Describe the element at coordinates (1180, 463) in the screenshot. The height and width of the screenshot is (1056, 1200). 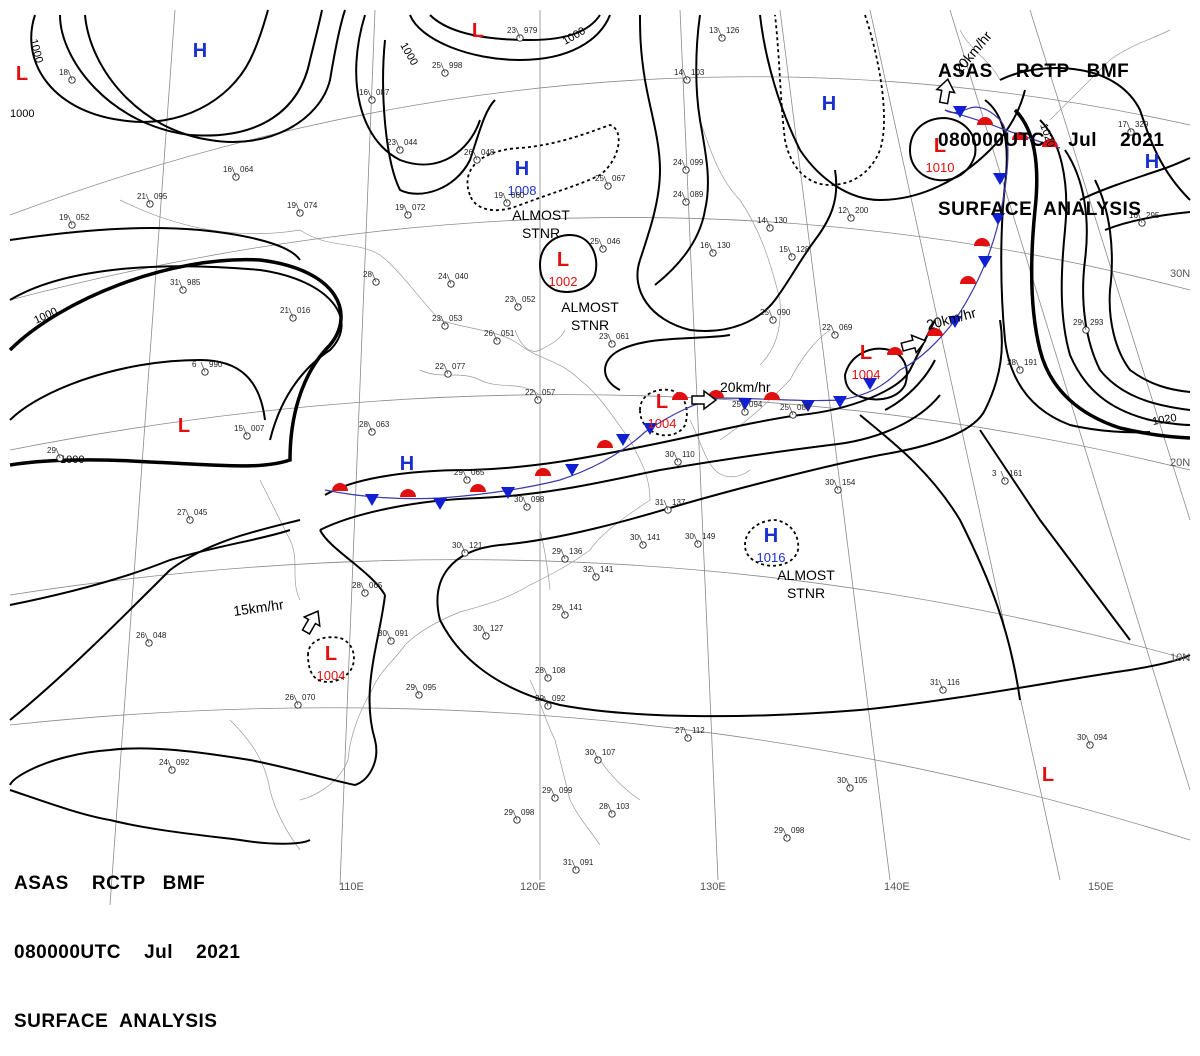
I see `latitude-label: 20N` at that location.